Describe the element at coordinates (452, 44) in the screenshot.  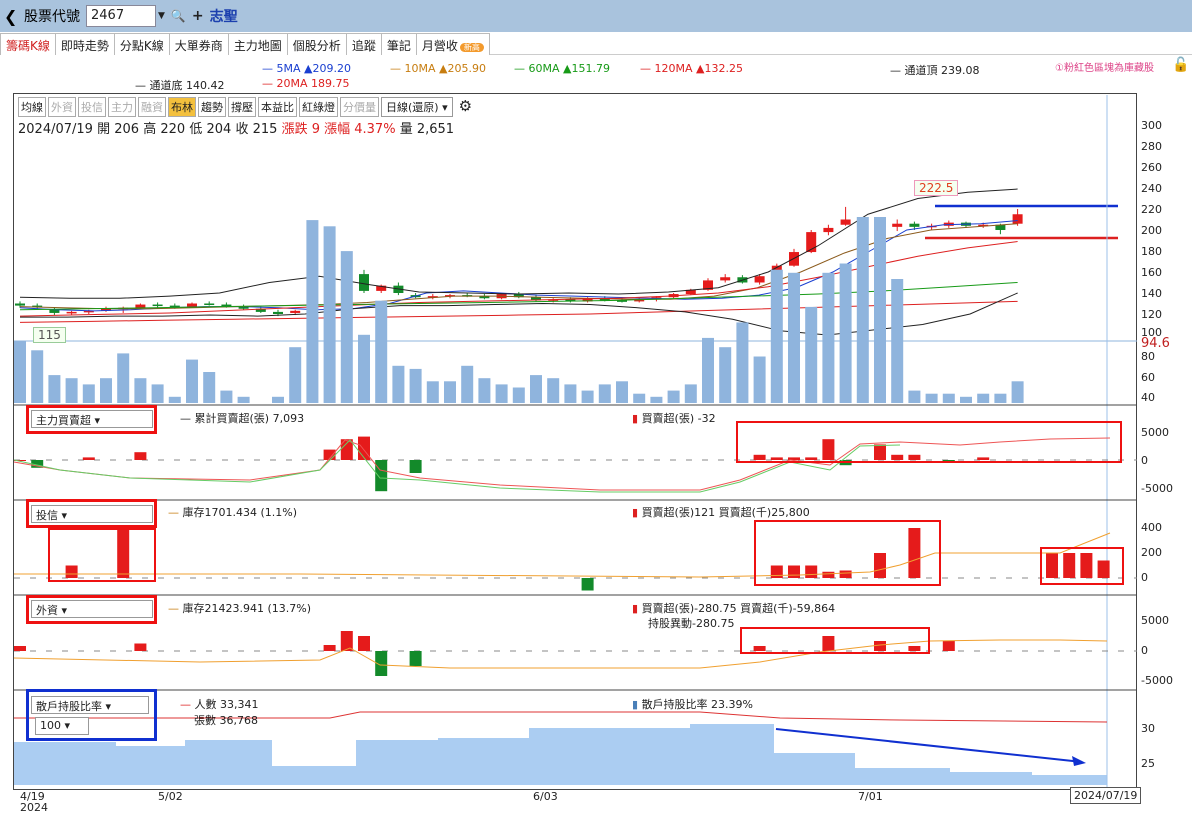
I see `tab-monthly-revenue: 月營收 新高` at that location.